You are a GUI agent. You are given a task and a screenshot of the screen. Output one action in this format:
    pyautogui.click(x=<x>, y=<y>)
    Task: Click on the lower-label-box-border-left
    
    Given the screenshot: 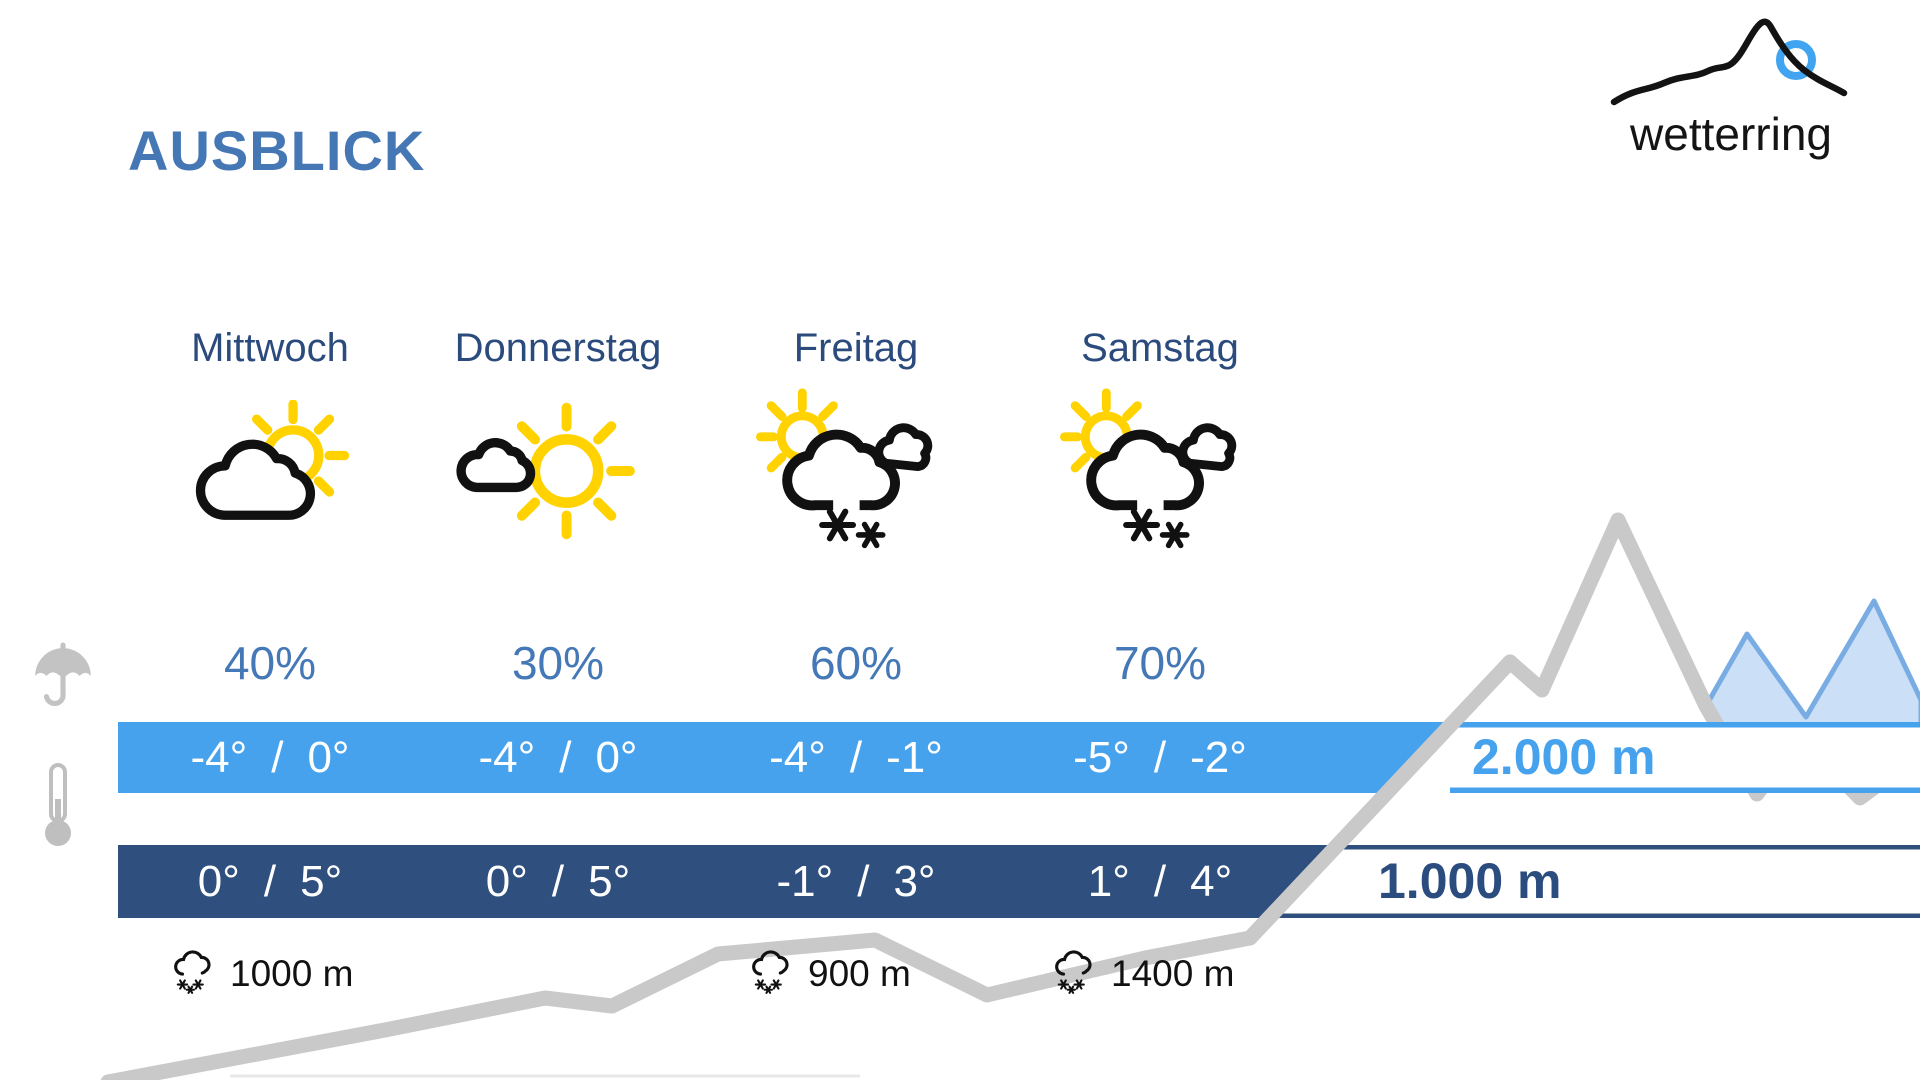 What is the action you would take?
    pyautogui.click(x=1250, y=881)
    